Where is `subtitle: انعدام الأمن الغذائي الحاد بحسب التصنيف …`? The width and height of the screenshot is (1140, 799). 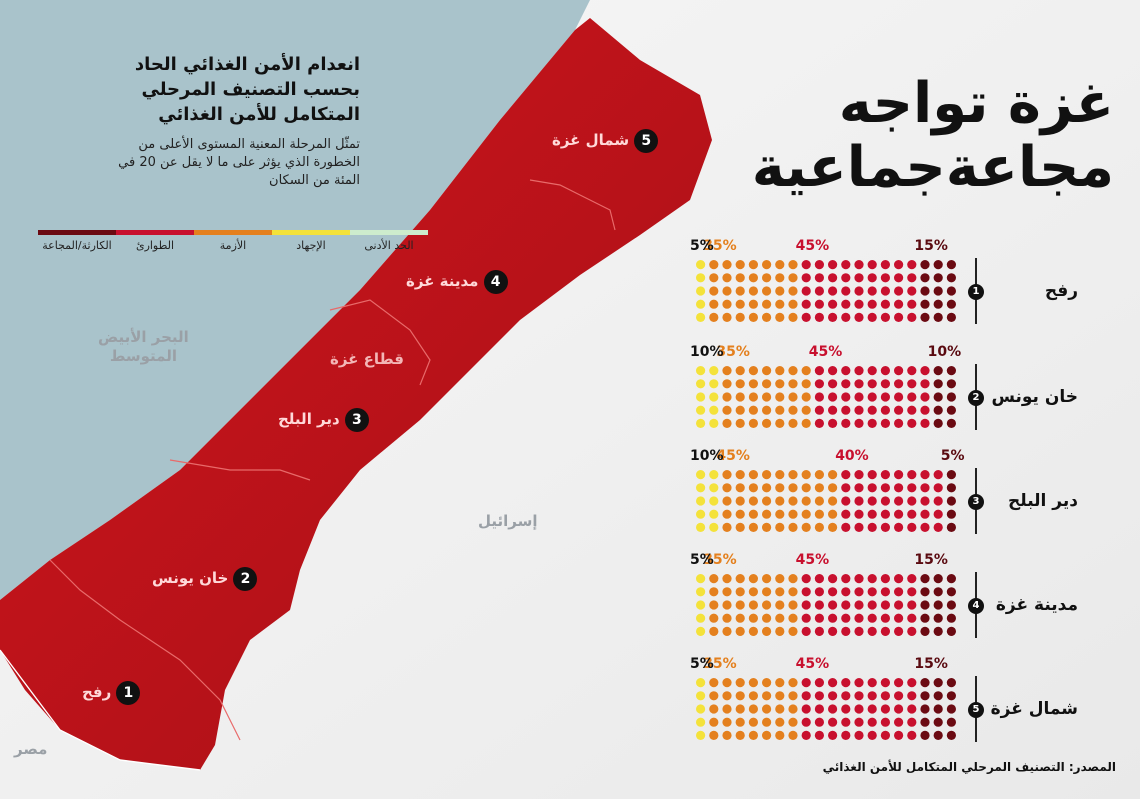
subtitle: انعدام الأمن الغذائي الحاد بحسب التصنيف … is located at coordinates (247, 89).